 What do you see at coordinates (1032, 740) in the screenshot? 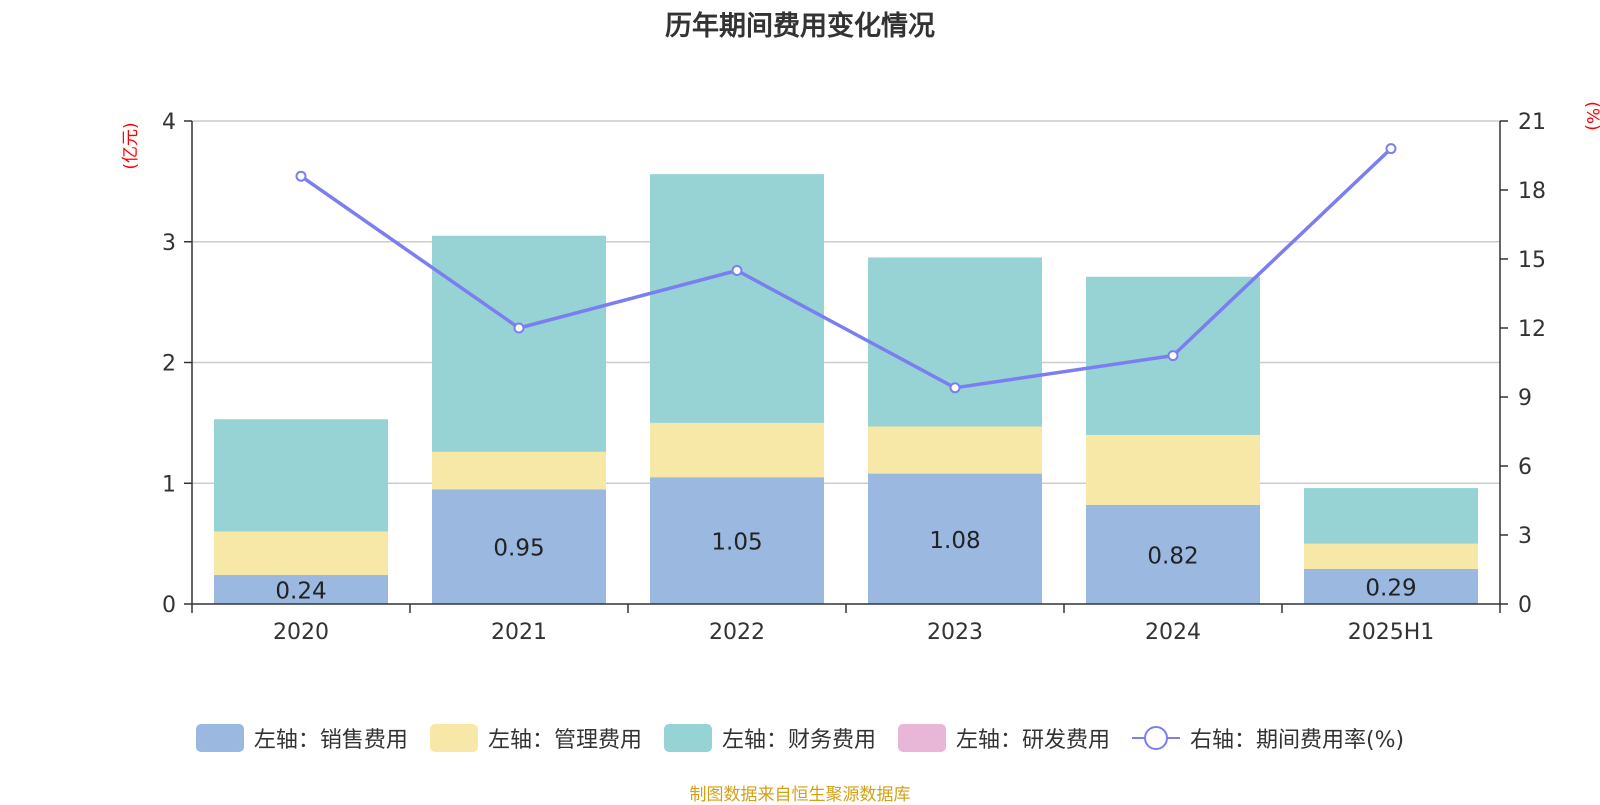
I see `legend-label: 左轴：研发费用` at bounding box center [1032, 740].